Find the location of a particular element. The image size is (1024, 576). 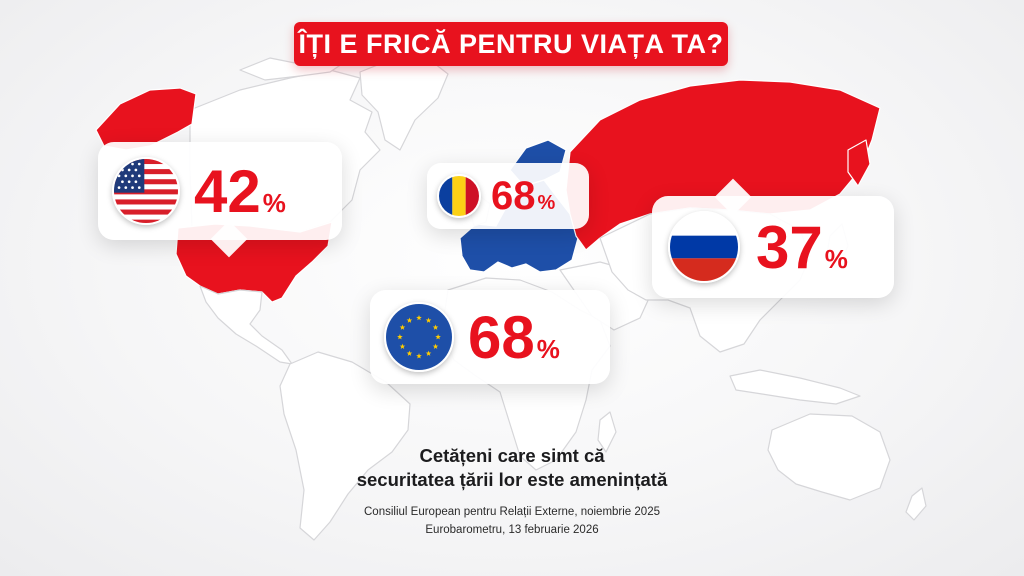

callout-card-usa: 42 % is located at coordinates (220, 200).